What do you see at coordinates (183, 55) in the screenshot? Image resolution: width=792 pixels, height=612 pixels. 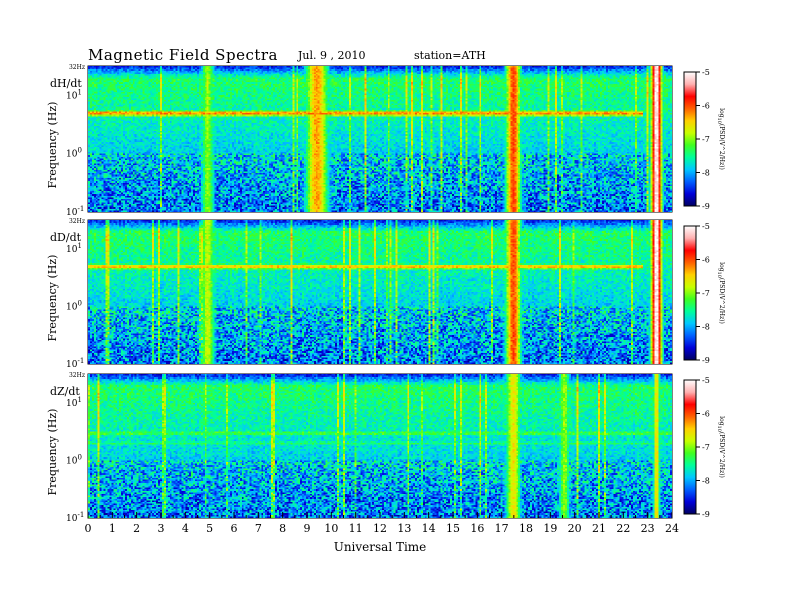 I see `chart-title: Magnetic Field Spectra` at bounding box center [183, 55].